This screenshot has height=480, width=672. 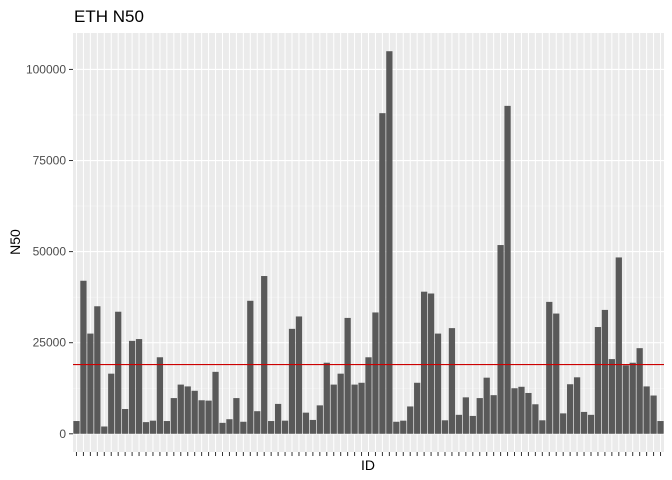 I want to click on chart-title: ETH N50, so click(x=109, y=16).